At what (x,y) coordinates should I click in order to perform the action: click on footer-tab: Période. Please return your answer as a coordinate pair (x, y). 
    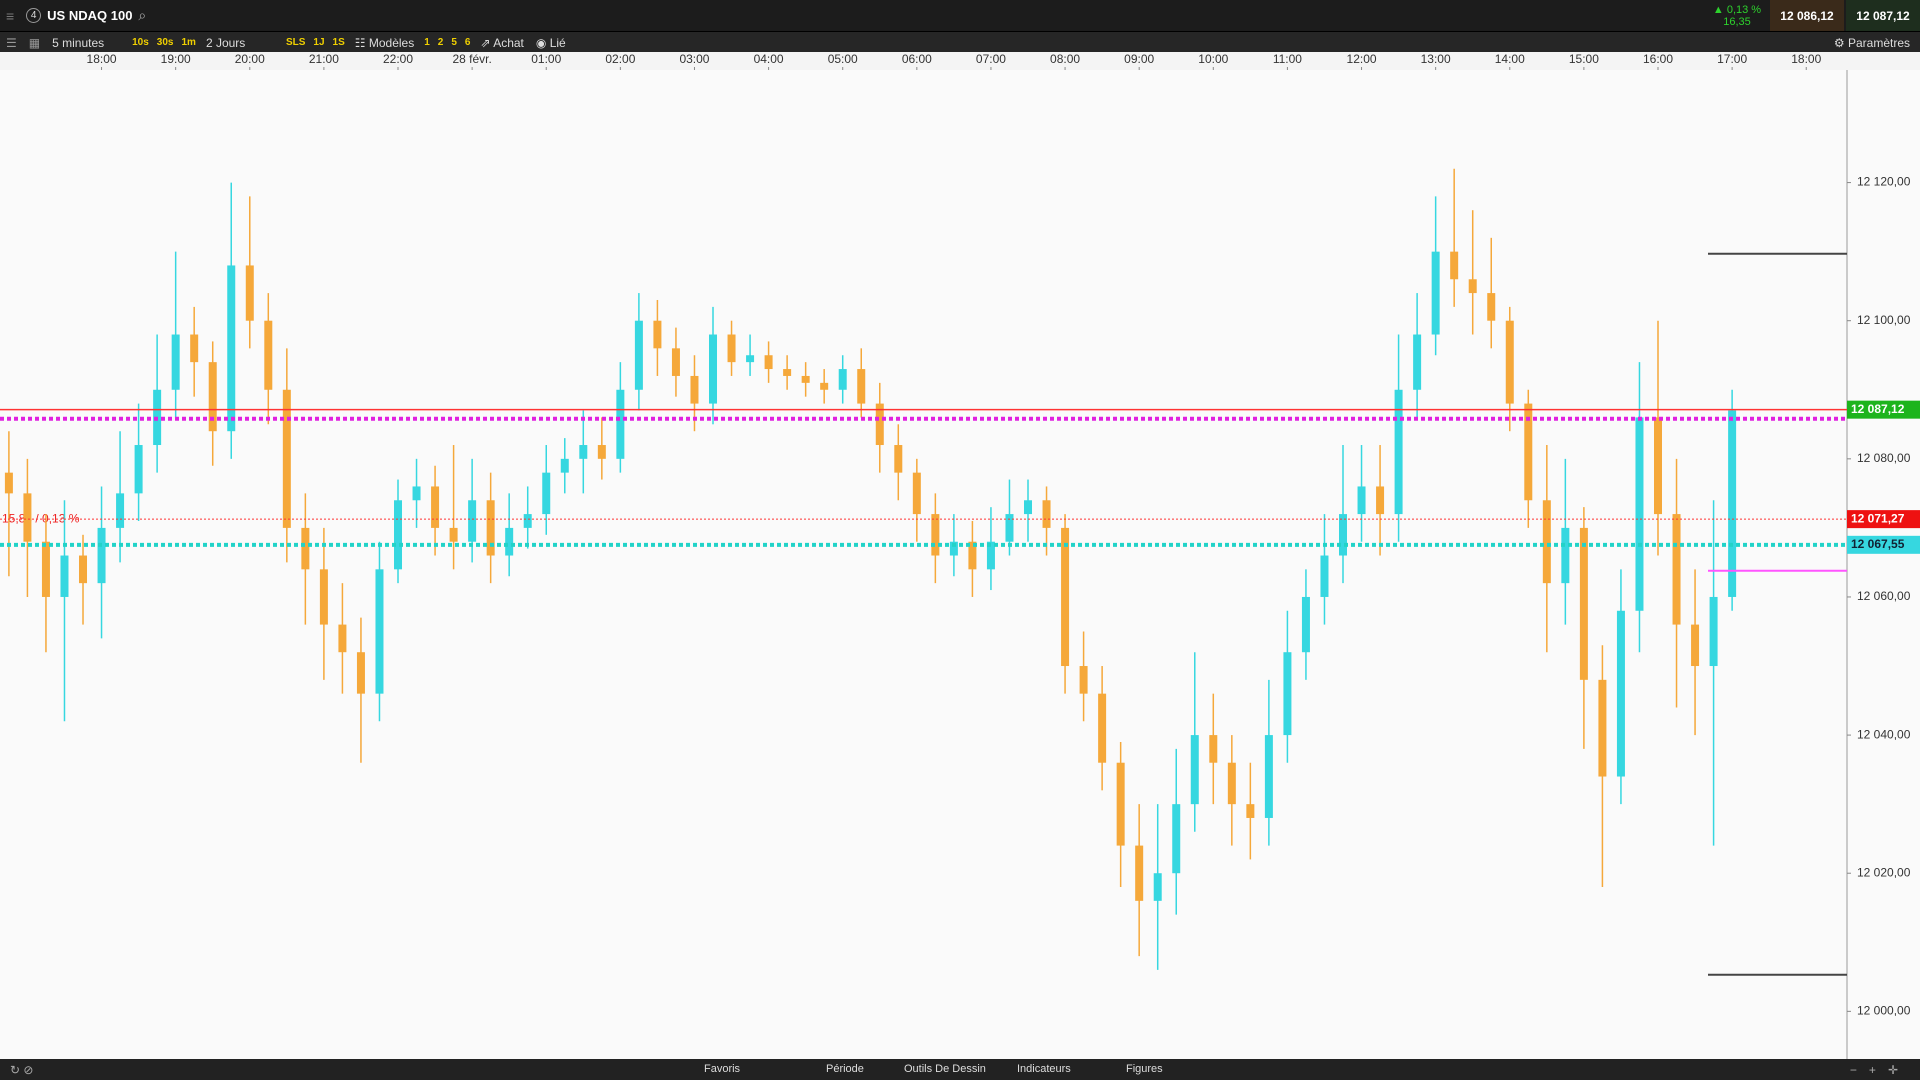
    Looking at the image, I should click on (845, 1069).